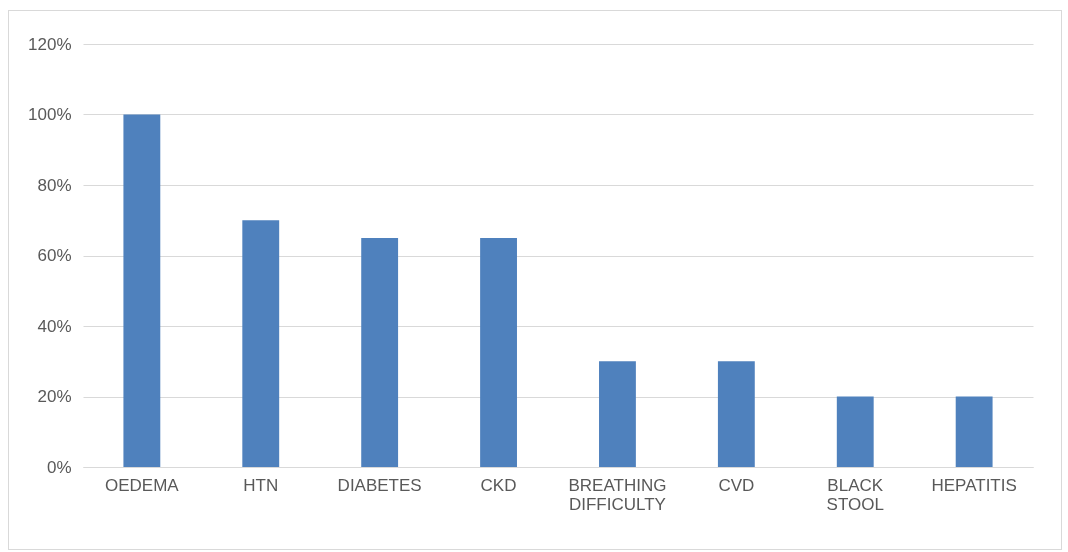 The height and width of the screenshot is (552, 1068). I want to click on x-tick-label: HEPATITIS, so click(974, 485).